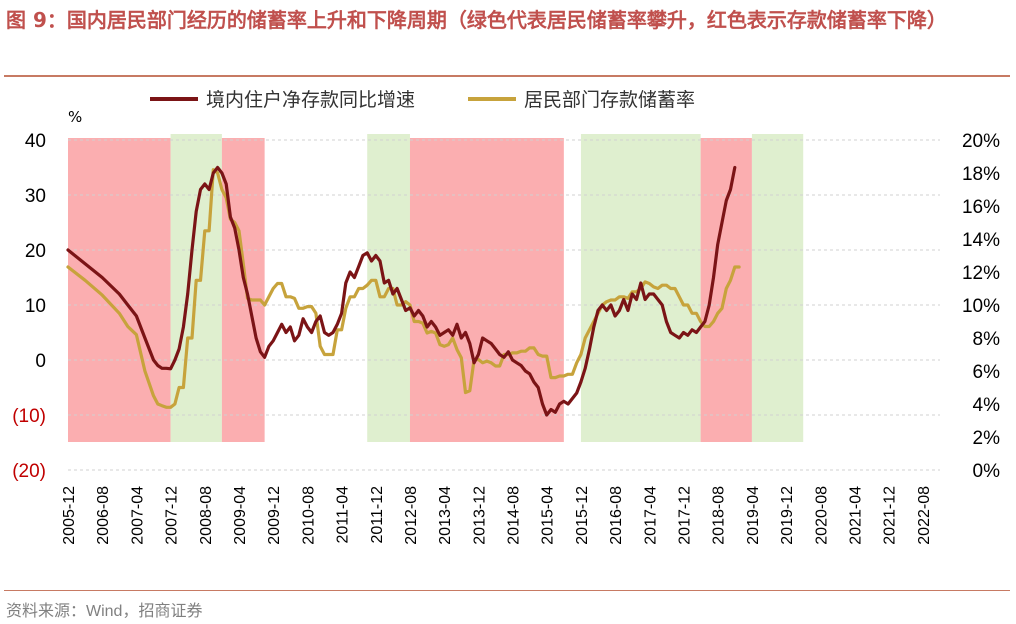 This screenshot has height=624, width=1016. Describe the element at coordinates (890, 515) in the screenshot. I see `x-tick-label: 2021-12` at that location.